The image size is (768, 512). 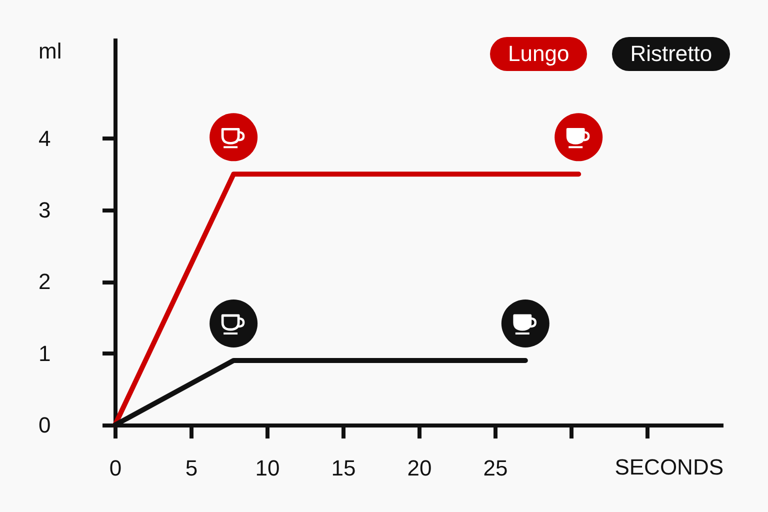 I want to click on x-tick-label: 10, so click(x=267, y=468).